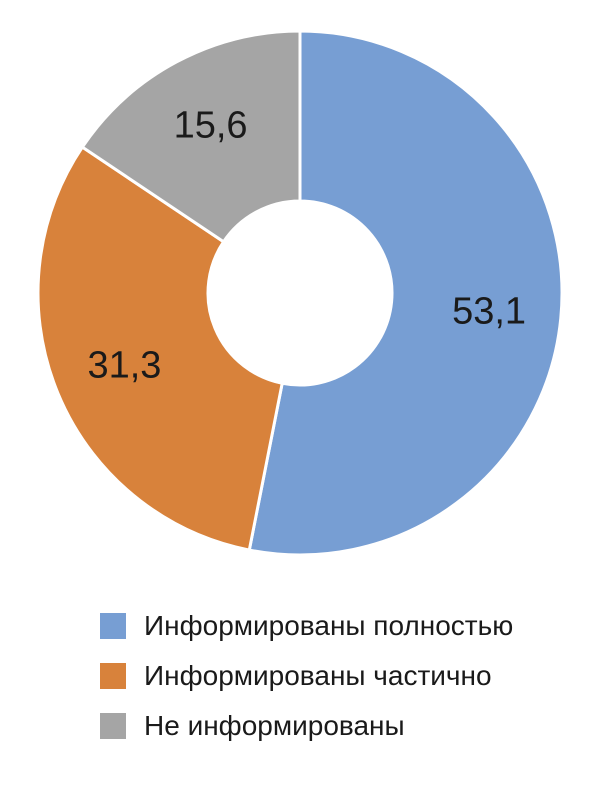 This screenshot has width=596, height=795. I want to click on legend-item-partially-informed: Информированы частично, so click(306, 675).